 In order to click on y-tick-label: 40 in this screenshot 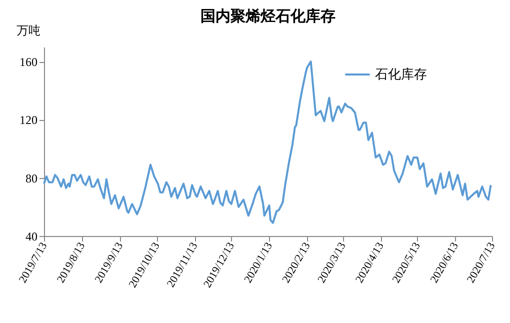, I will do `click(32, 237)`.